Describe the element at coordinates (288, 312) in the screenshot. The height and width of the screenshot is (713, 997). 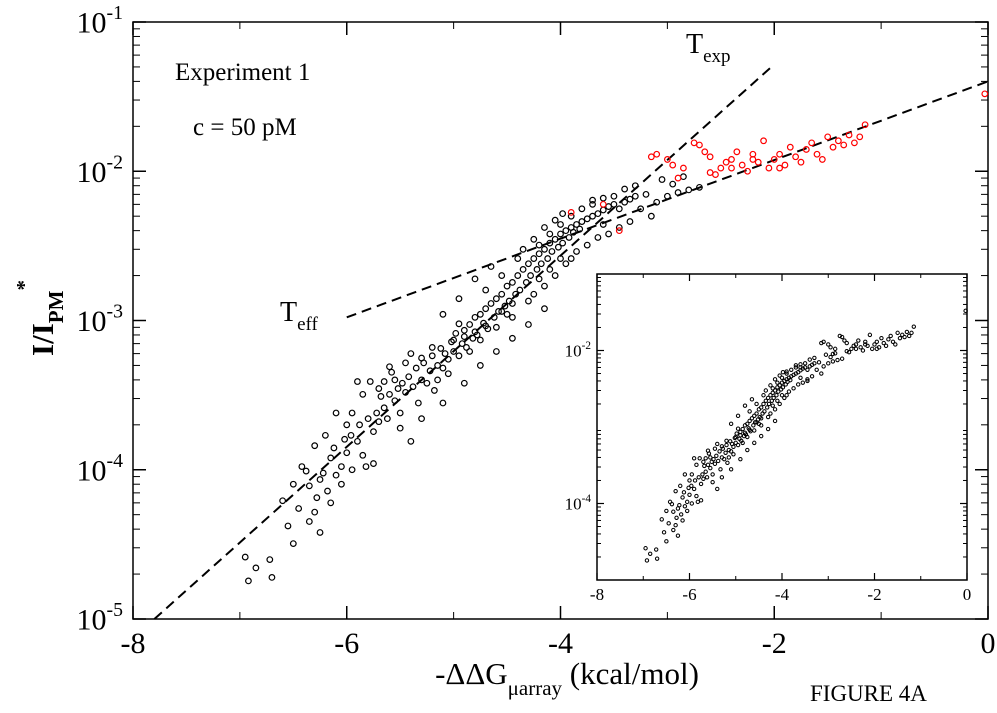
I see `t-eff-label: T` at that location.